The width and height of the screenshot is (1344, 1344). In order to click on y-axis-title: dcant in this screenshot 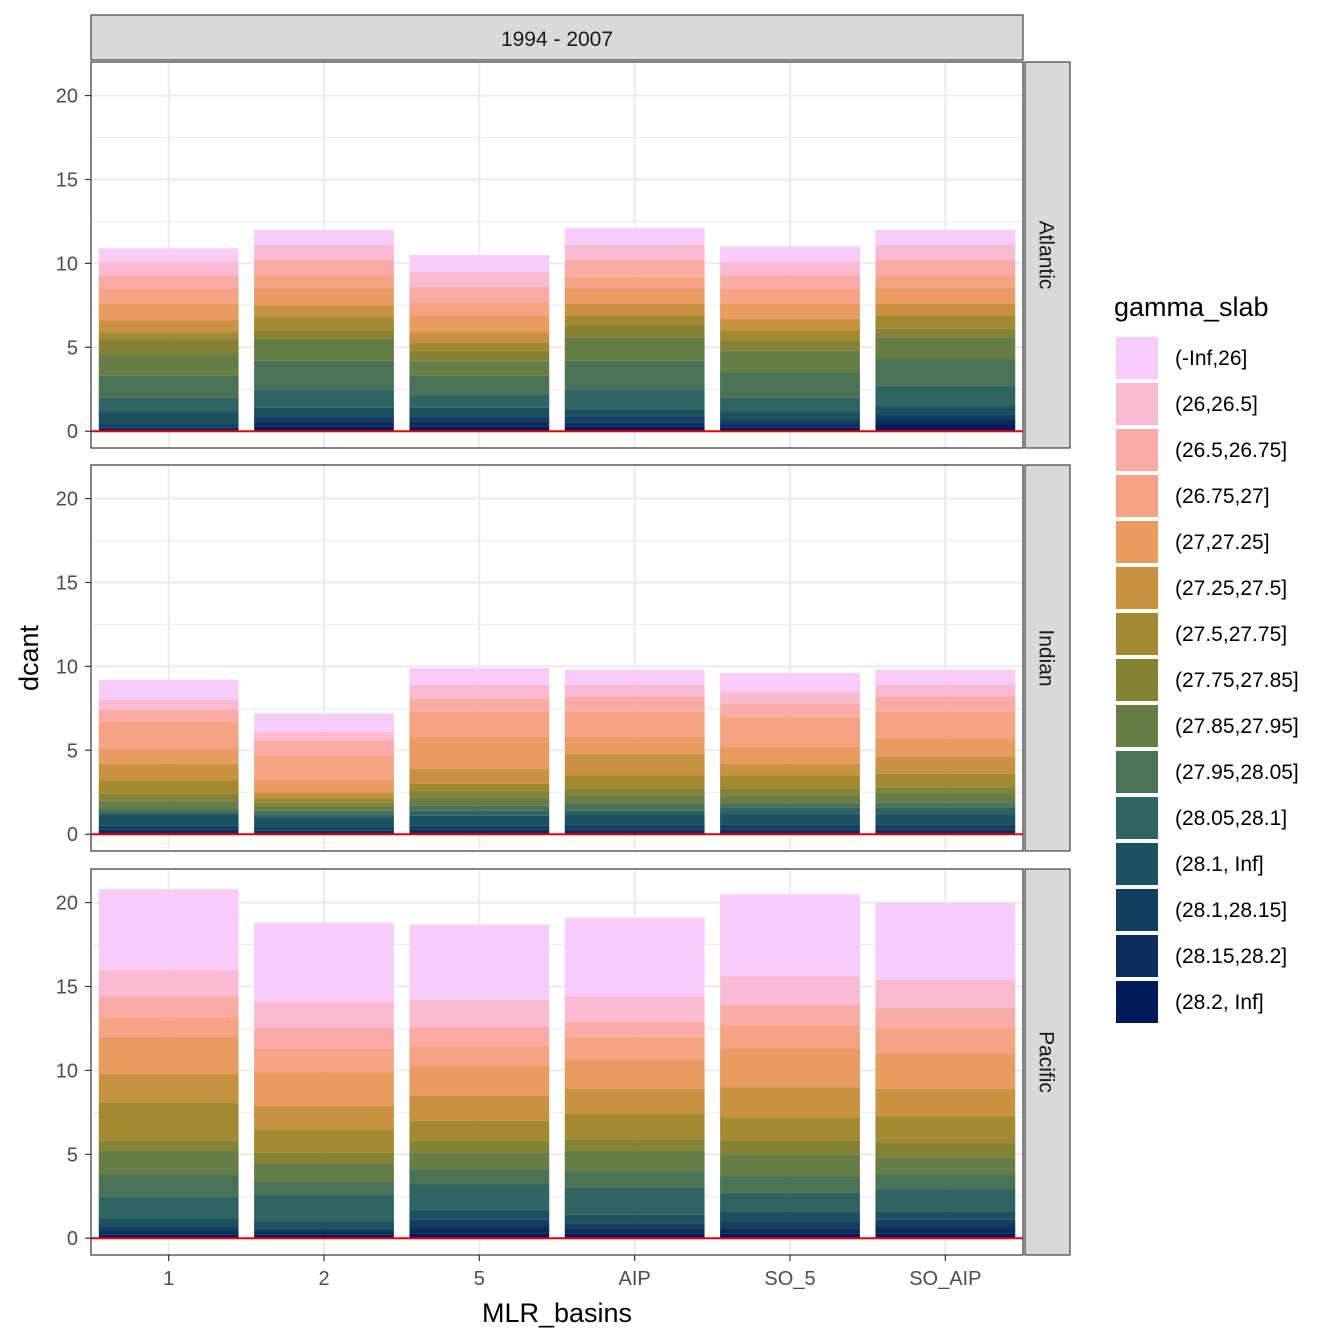, I will do `click(29, 657)`.